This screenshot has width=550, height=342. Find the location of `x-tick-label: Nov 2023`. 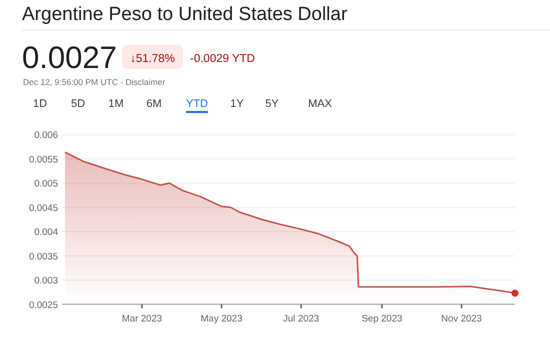

x-tick-label: Nov 2023 is located at coordinates (461, 318).